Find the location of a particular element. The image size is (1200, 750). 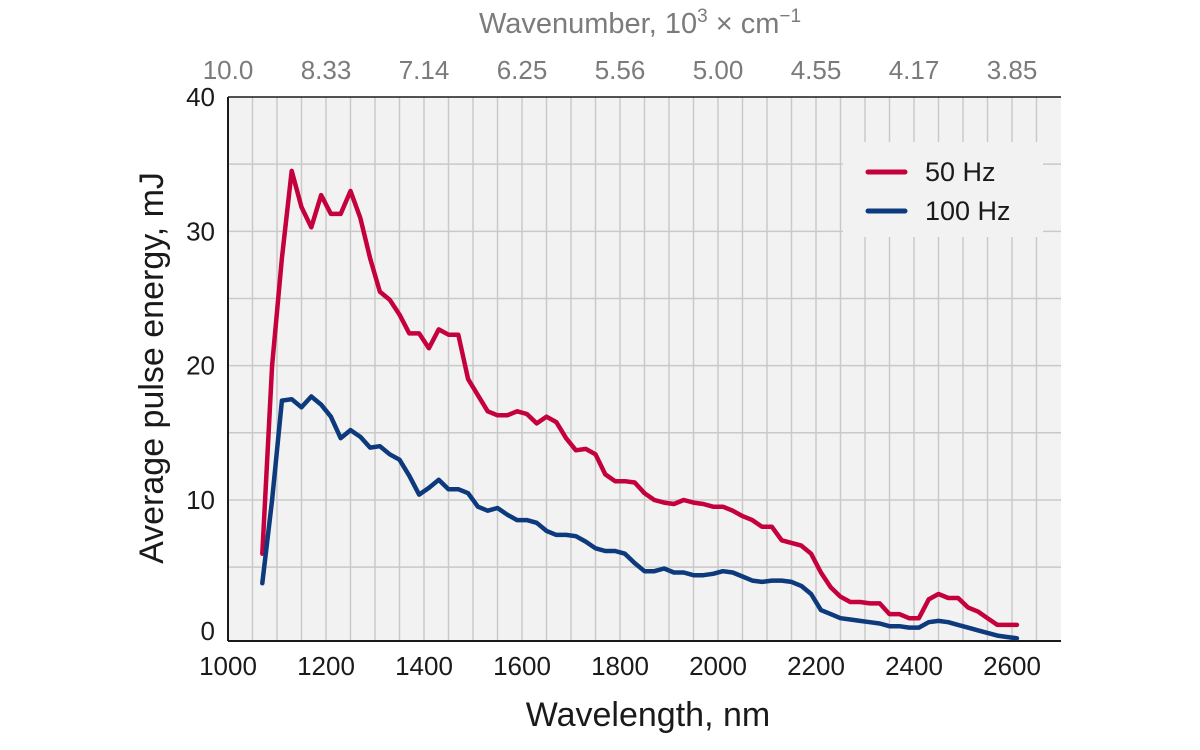

left-tick-labels: 0 10 20 30 40 is located at coordinates (200, 364).